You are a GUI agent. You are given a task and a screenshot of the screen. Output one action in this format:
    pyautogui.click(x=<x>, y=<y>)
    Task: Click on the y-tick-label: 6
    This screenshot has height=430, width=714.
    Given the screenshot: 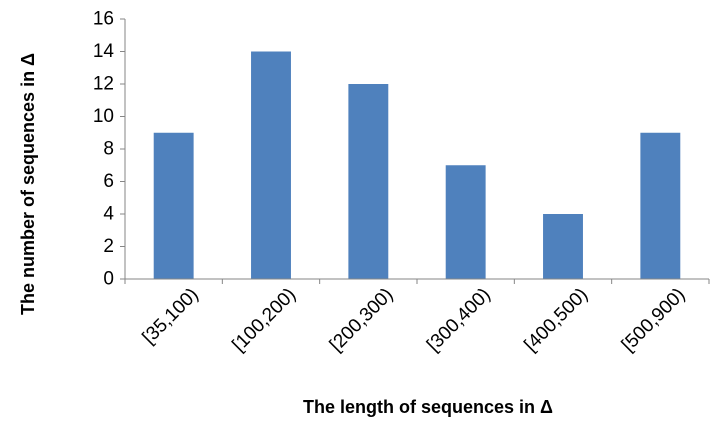 What is the action you would take?
    pyautogui.click(x=108, y=181)
    